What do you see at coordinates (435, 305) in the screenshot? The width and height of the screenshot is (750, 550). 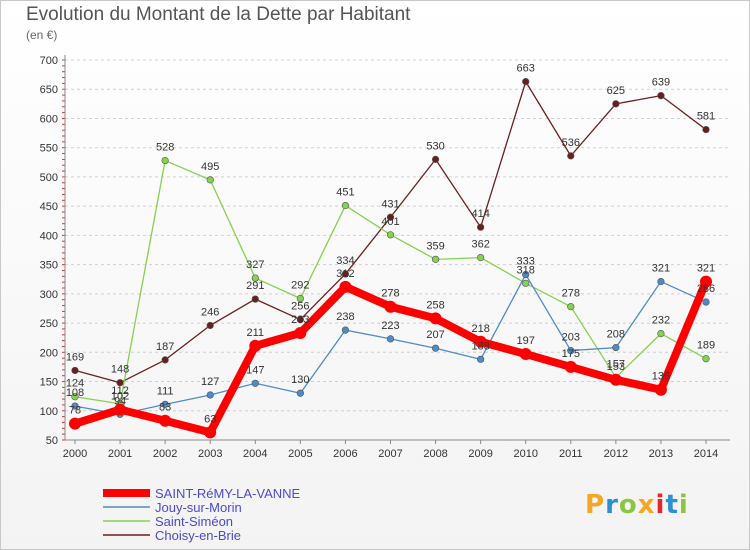 I see `data-label: 258` at bounding box center [435, 305].